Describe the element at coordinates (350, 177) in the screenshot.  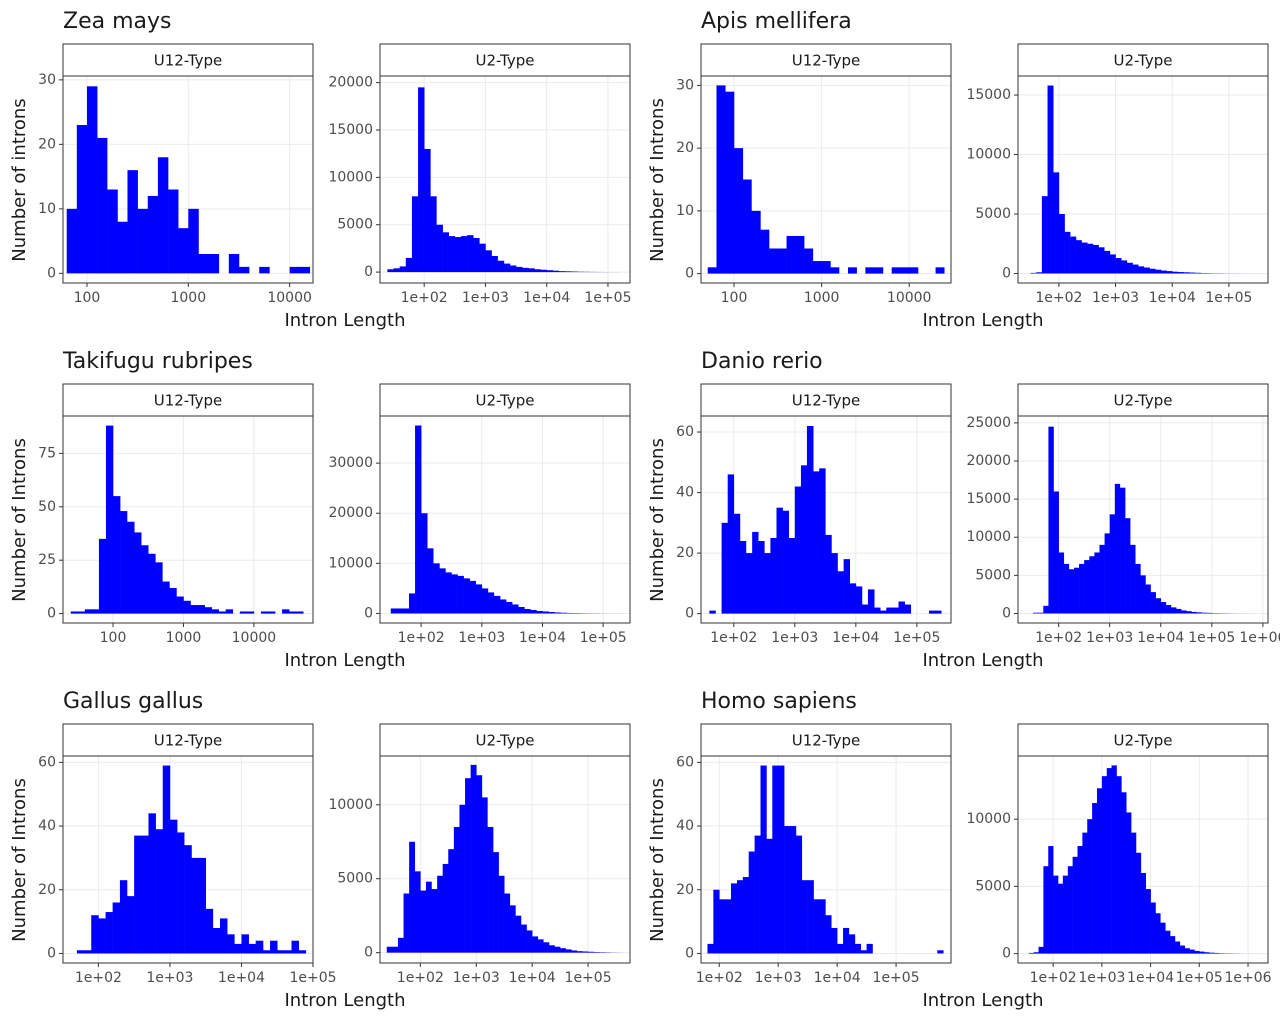
I see `y-tick-label: 10000` at that location.